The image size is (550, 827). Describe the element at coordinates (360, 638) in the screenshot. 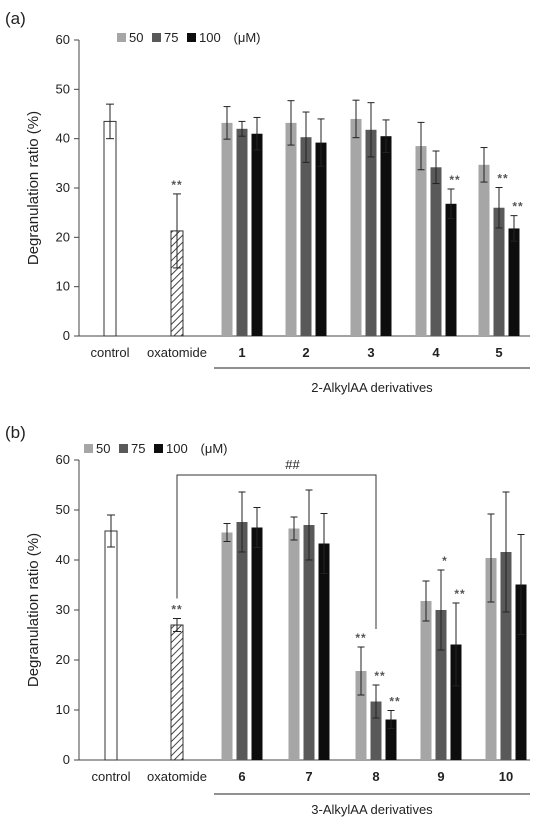

I see `significance-8-50: **` at that location.